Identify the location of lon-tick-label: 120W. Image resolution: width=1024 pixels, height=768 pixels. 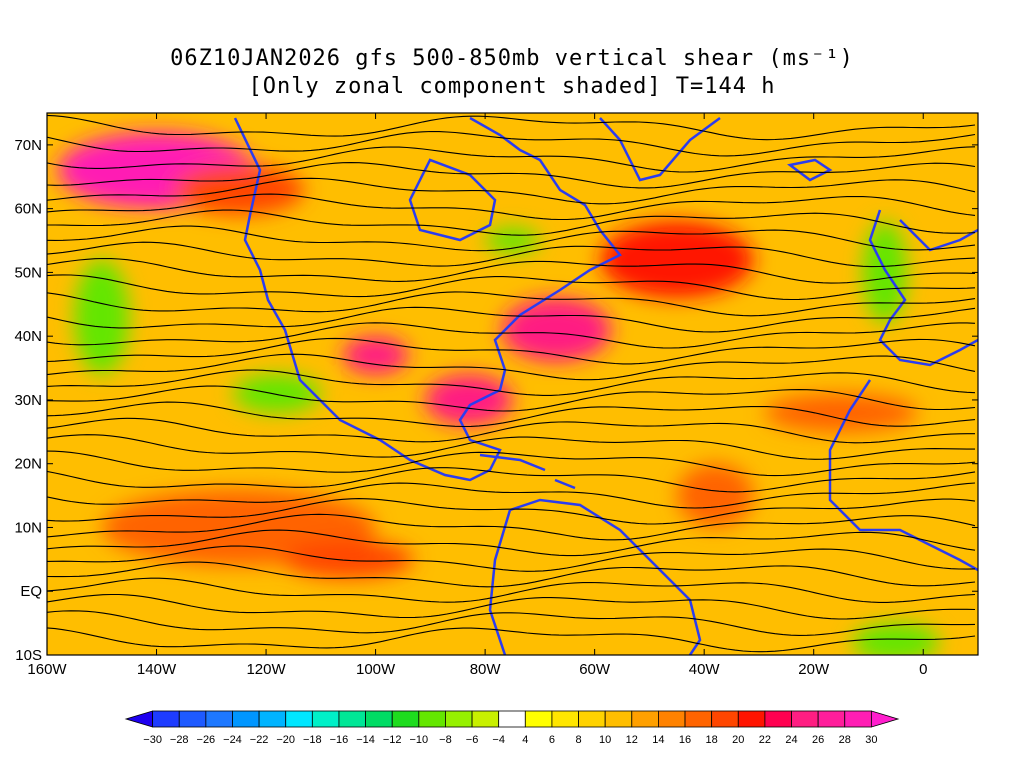
(266, 669).